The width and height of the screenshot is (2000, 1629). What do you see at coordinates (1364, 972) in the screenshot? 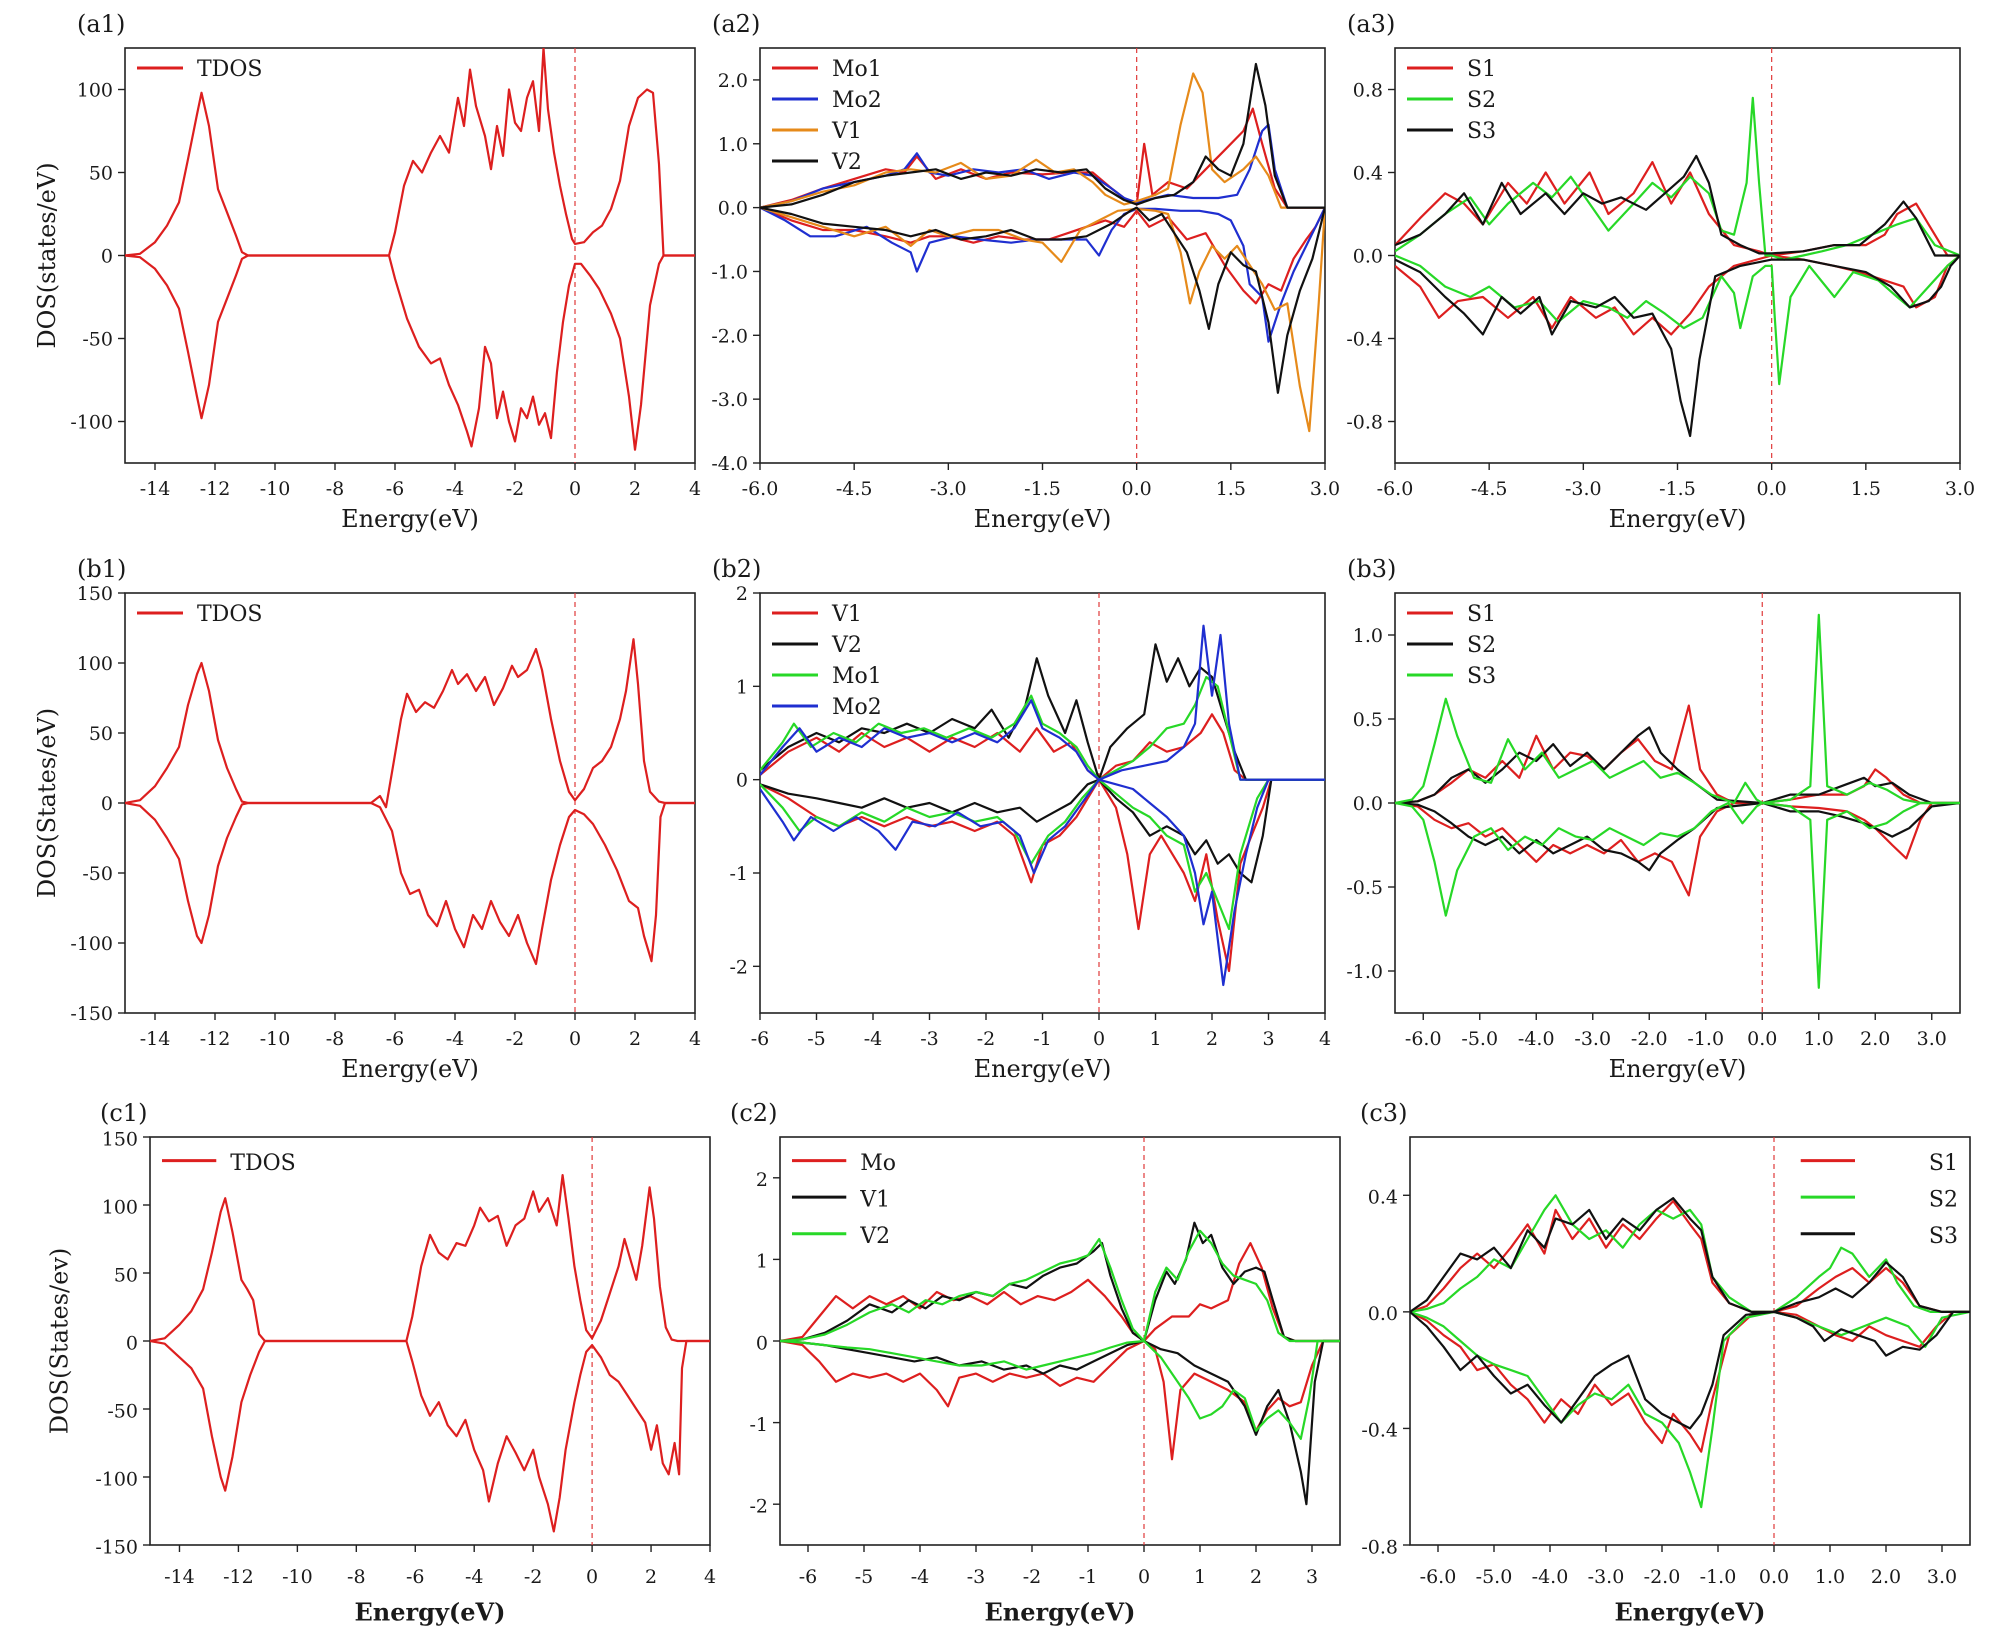
I see `y-tick-label: -1.0` at bounding box center [1364, 972].